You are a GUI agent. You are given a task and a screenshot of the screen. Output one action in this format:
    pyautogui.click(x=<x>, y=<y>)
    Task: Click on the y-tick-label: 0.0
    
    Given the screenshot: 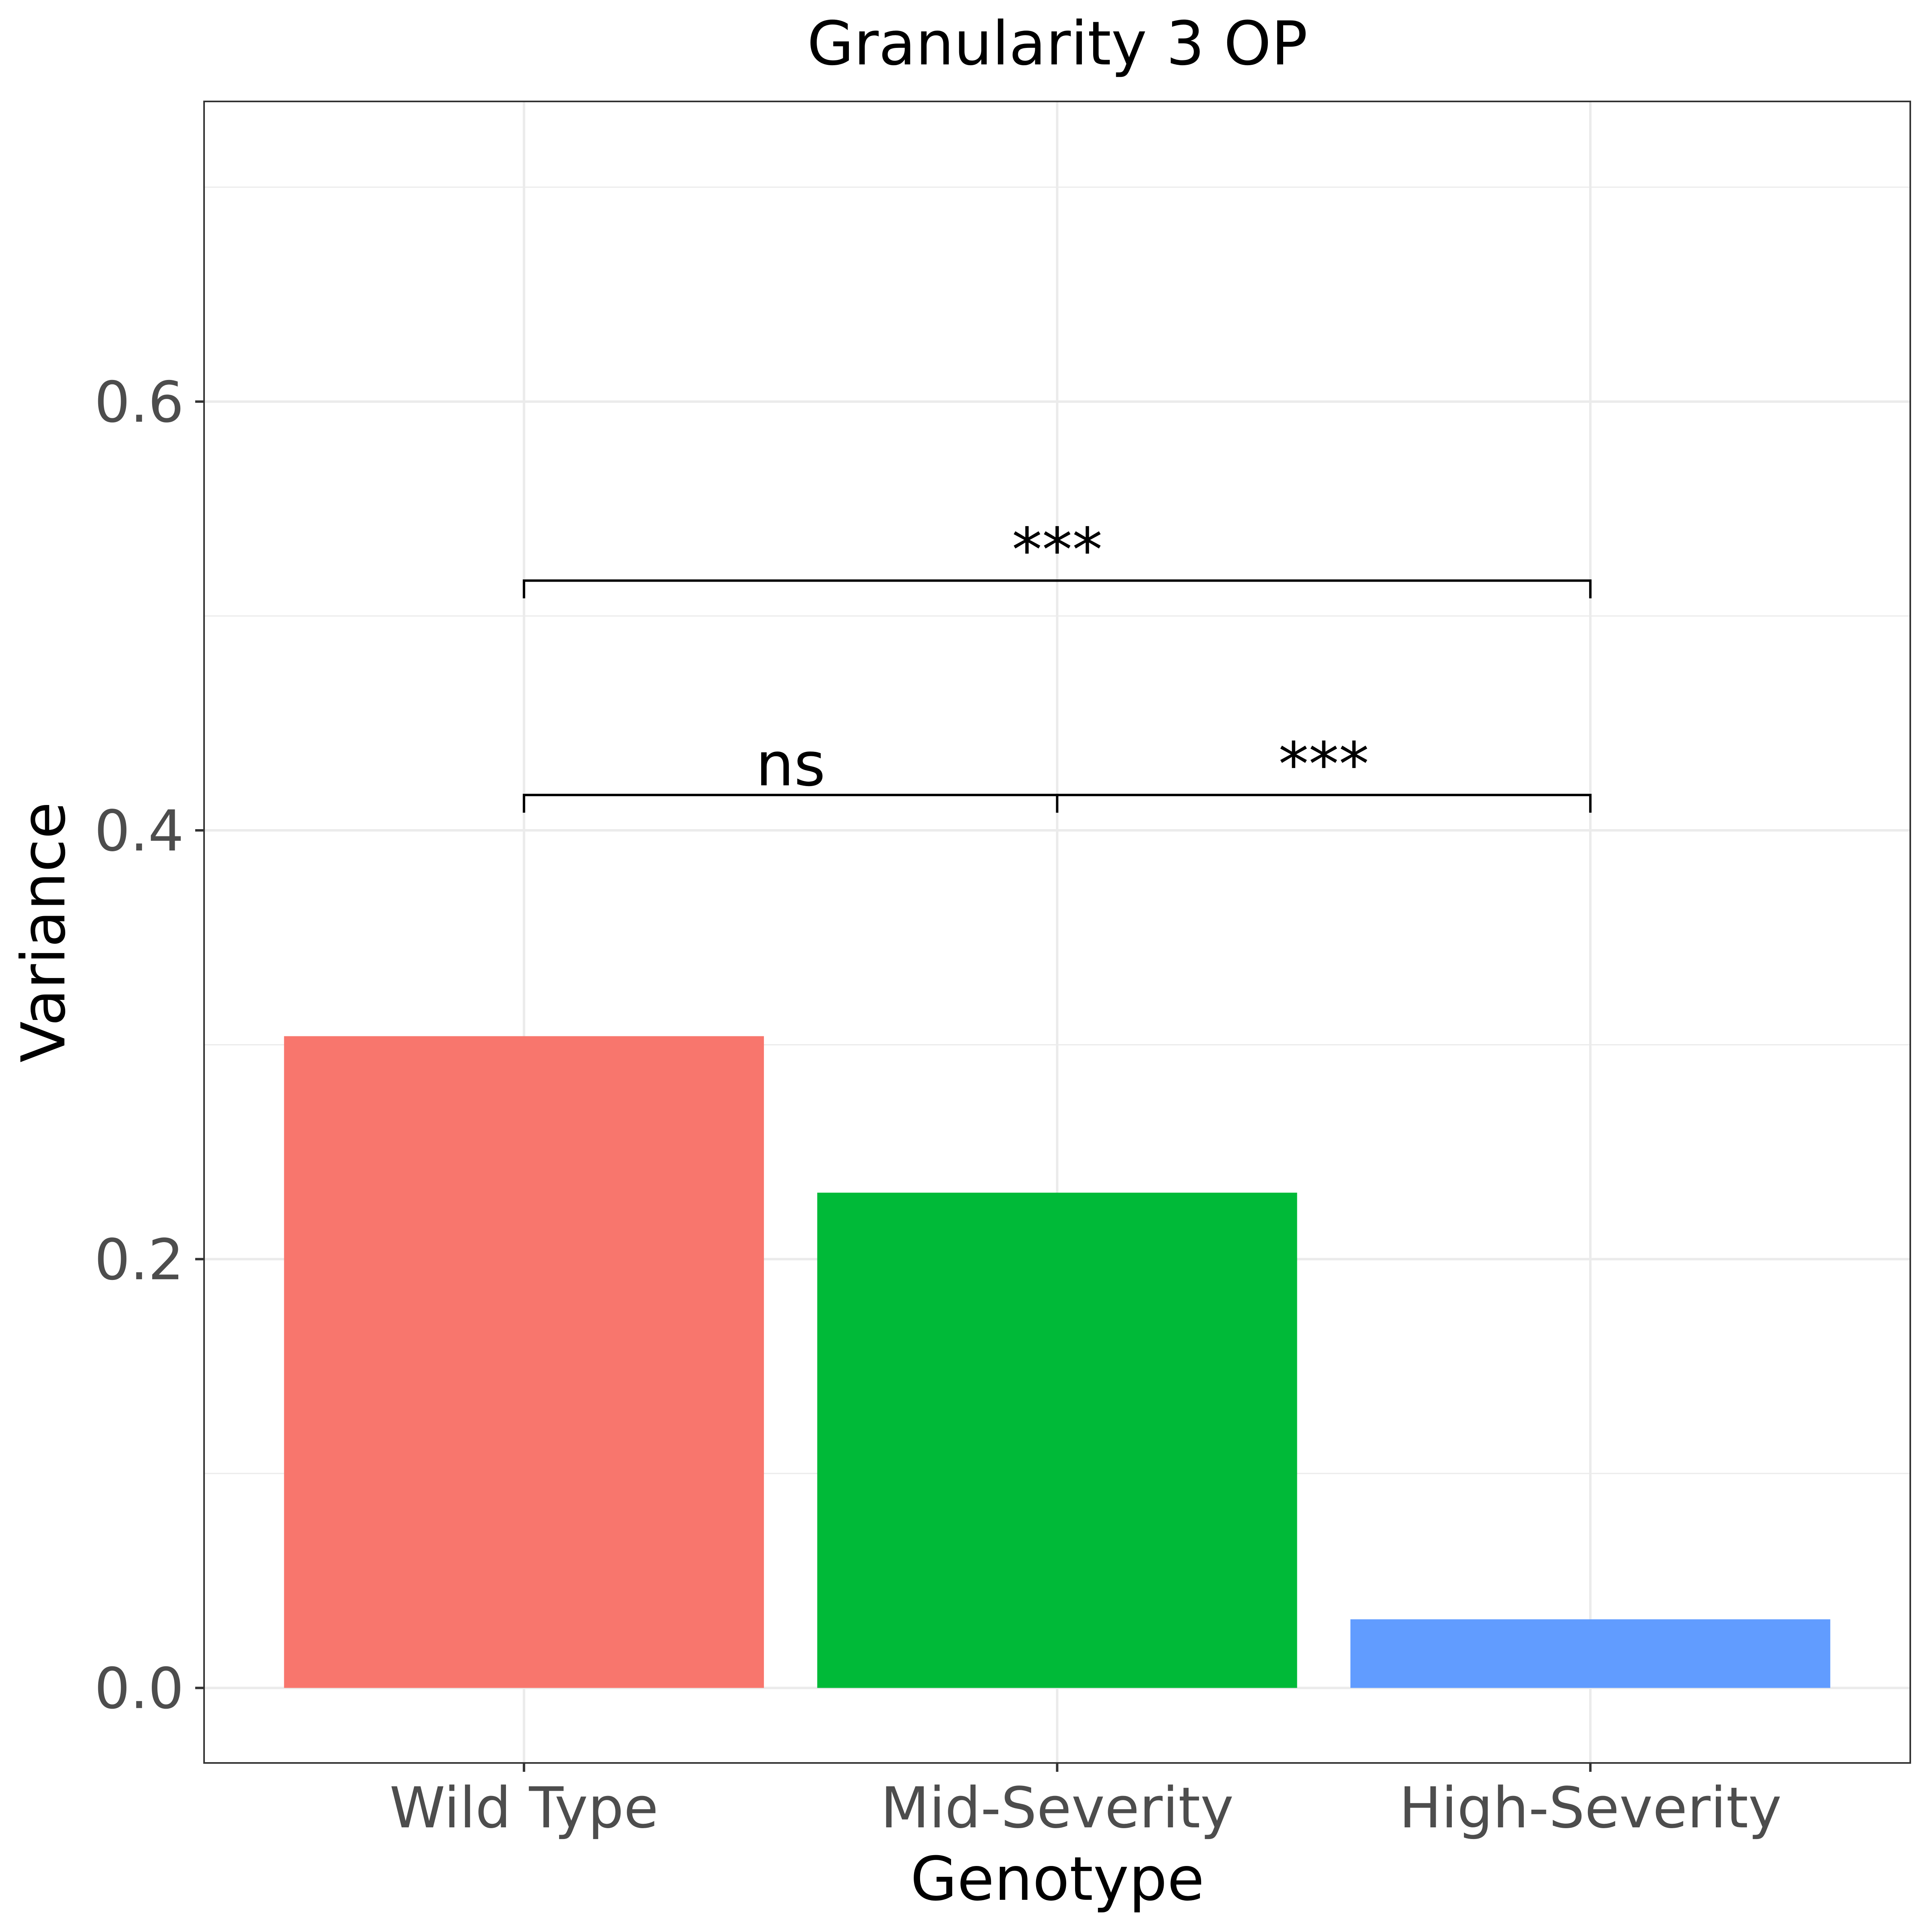 What is the action you would take?
    pyautogui.click(x=139, y=1689)
    